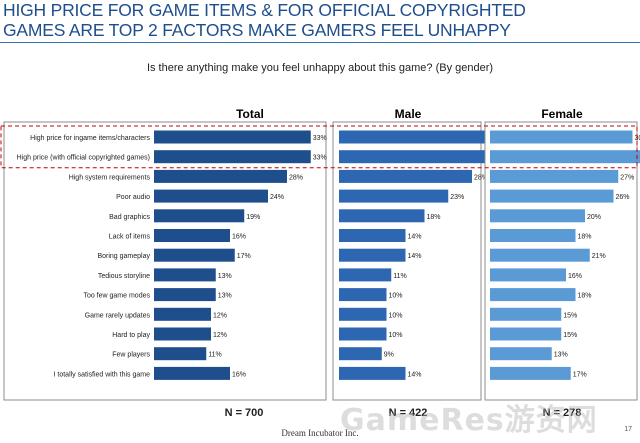 The height and width of the screenshot is (443, 640). Describe the element at coordinates (457, 197) in the screenshot. I see `male-value-label: 23%` at that location.